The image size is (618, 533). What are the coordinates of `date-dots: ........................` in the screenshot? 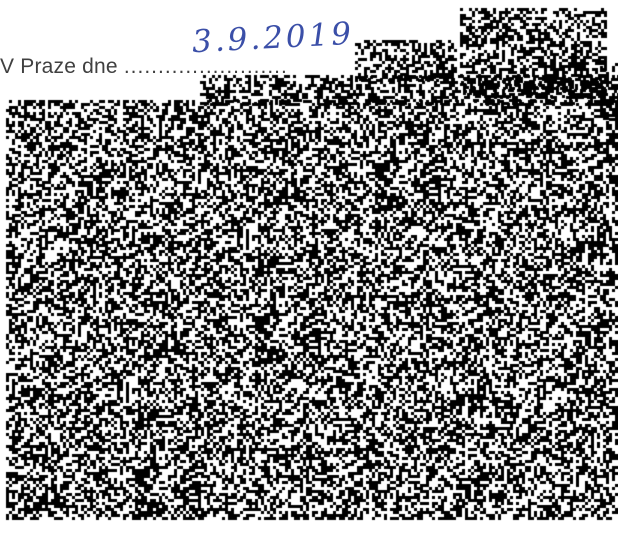 It's located at (205, 66).